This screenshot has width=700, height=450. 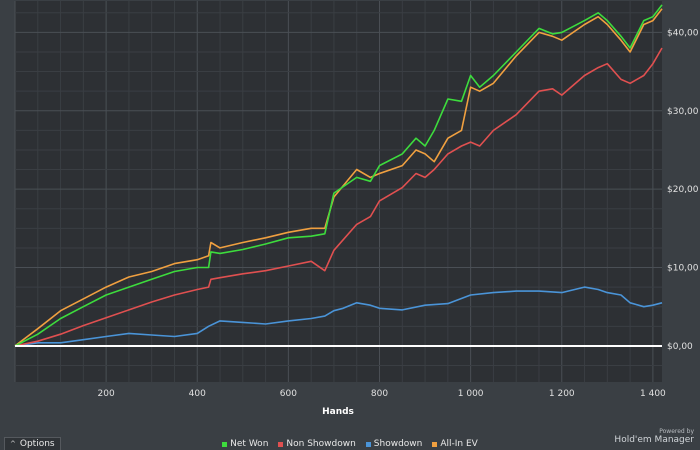 What do you see at coordinates (653, 394) in the screenshot?
I see `x-tick-label: 1 400` at bounding box center [653, 394].